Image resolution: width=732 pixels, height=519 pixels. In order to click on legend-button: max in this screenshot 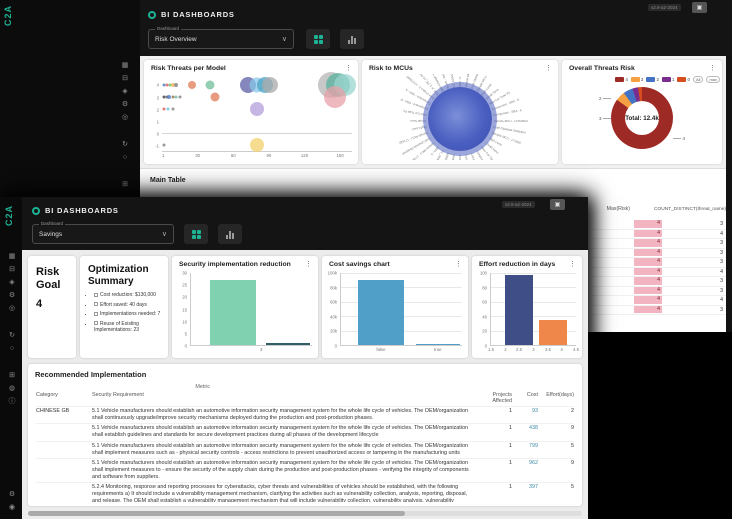, I will do `click(713, 79)`.